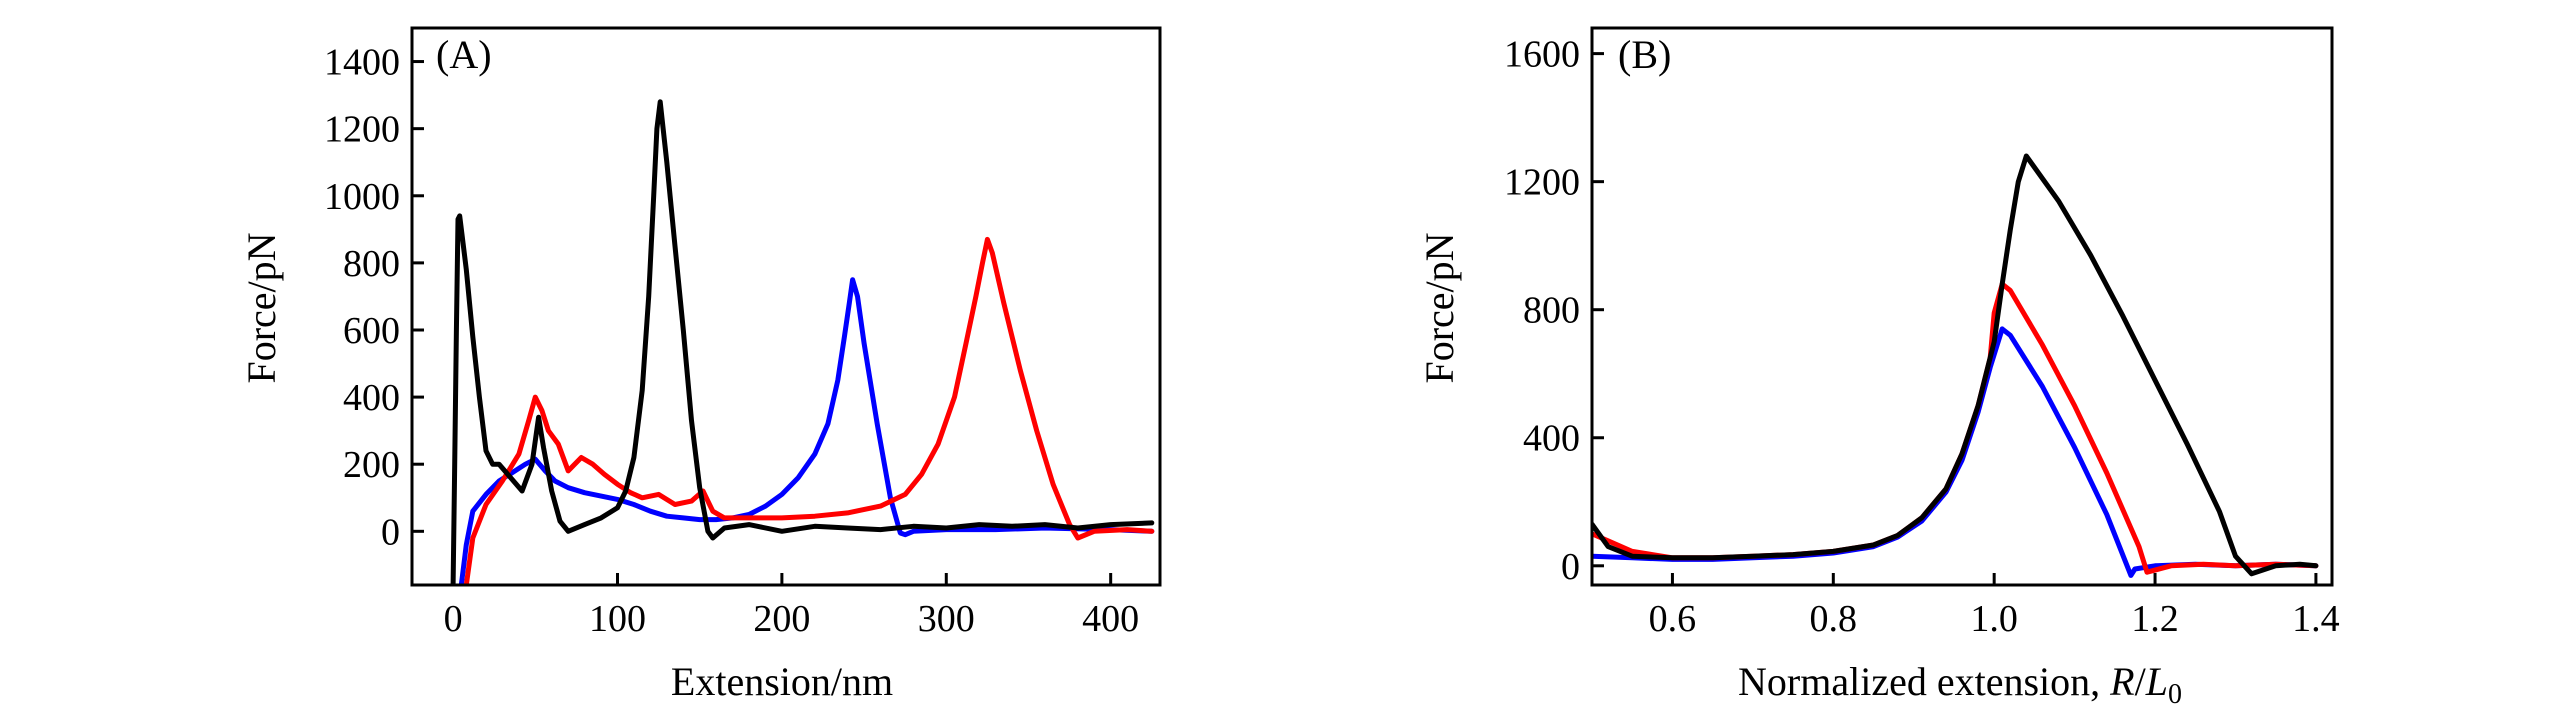 This screenshot has width=2567, height=709. Describe the element at coordinates (362, 197) in the screenshot. I see `panel-a-y-tick-label: 1000` at that location.